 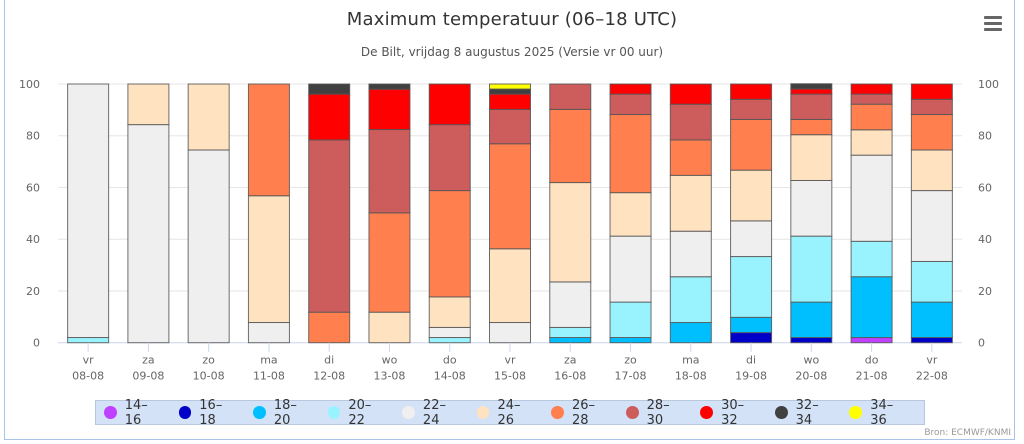 I want to click on legend-item: 30–32, so click(x=730, y=413).